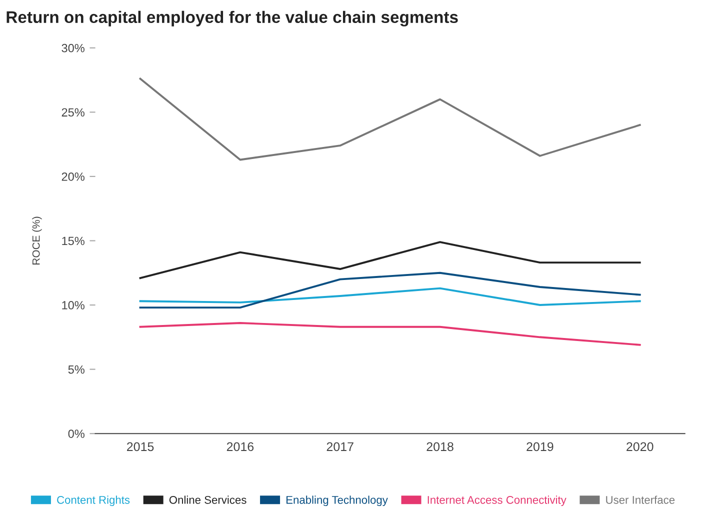 This screenshot has width=706, height=532. I want to click on legend-label: Enabling Technology, so click(337, 501).